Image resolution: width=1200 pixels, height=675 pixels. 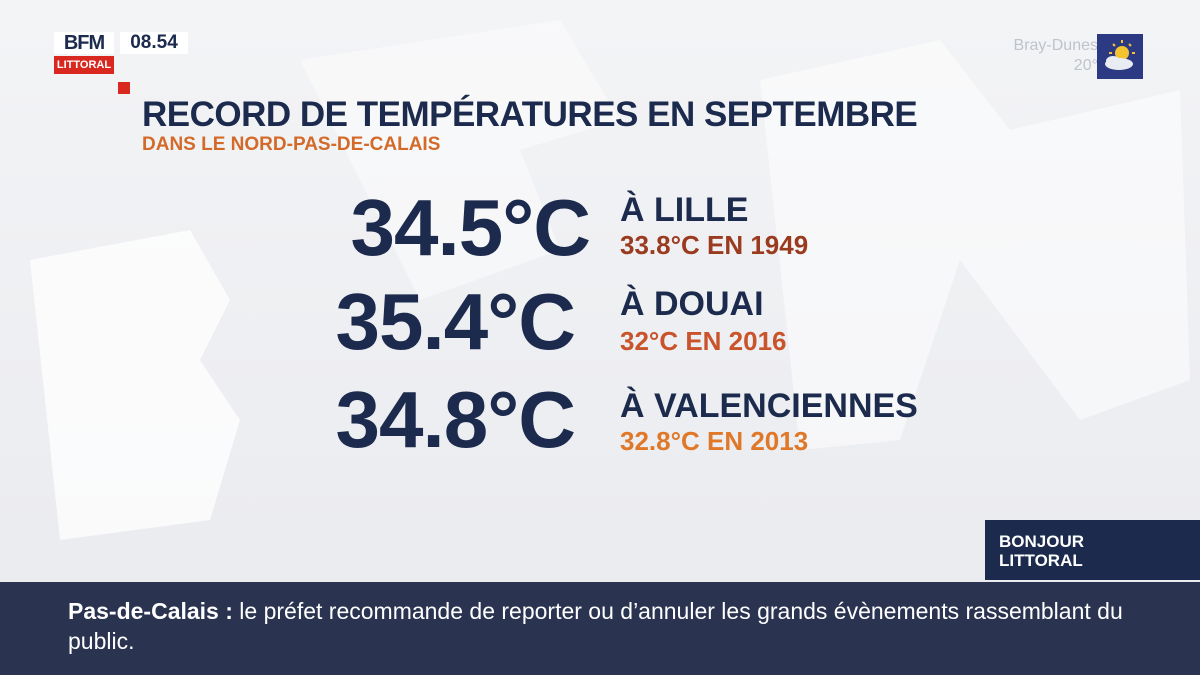 What do you see at coordinates (600, 332) in the screenshot?
I see `record-row: 35.4°C À DOUAI 32°C EN 2016` at bounding box center [600, 332].